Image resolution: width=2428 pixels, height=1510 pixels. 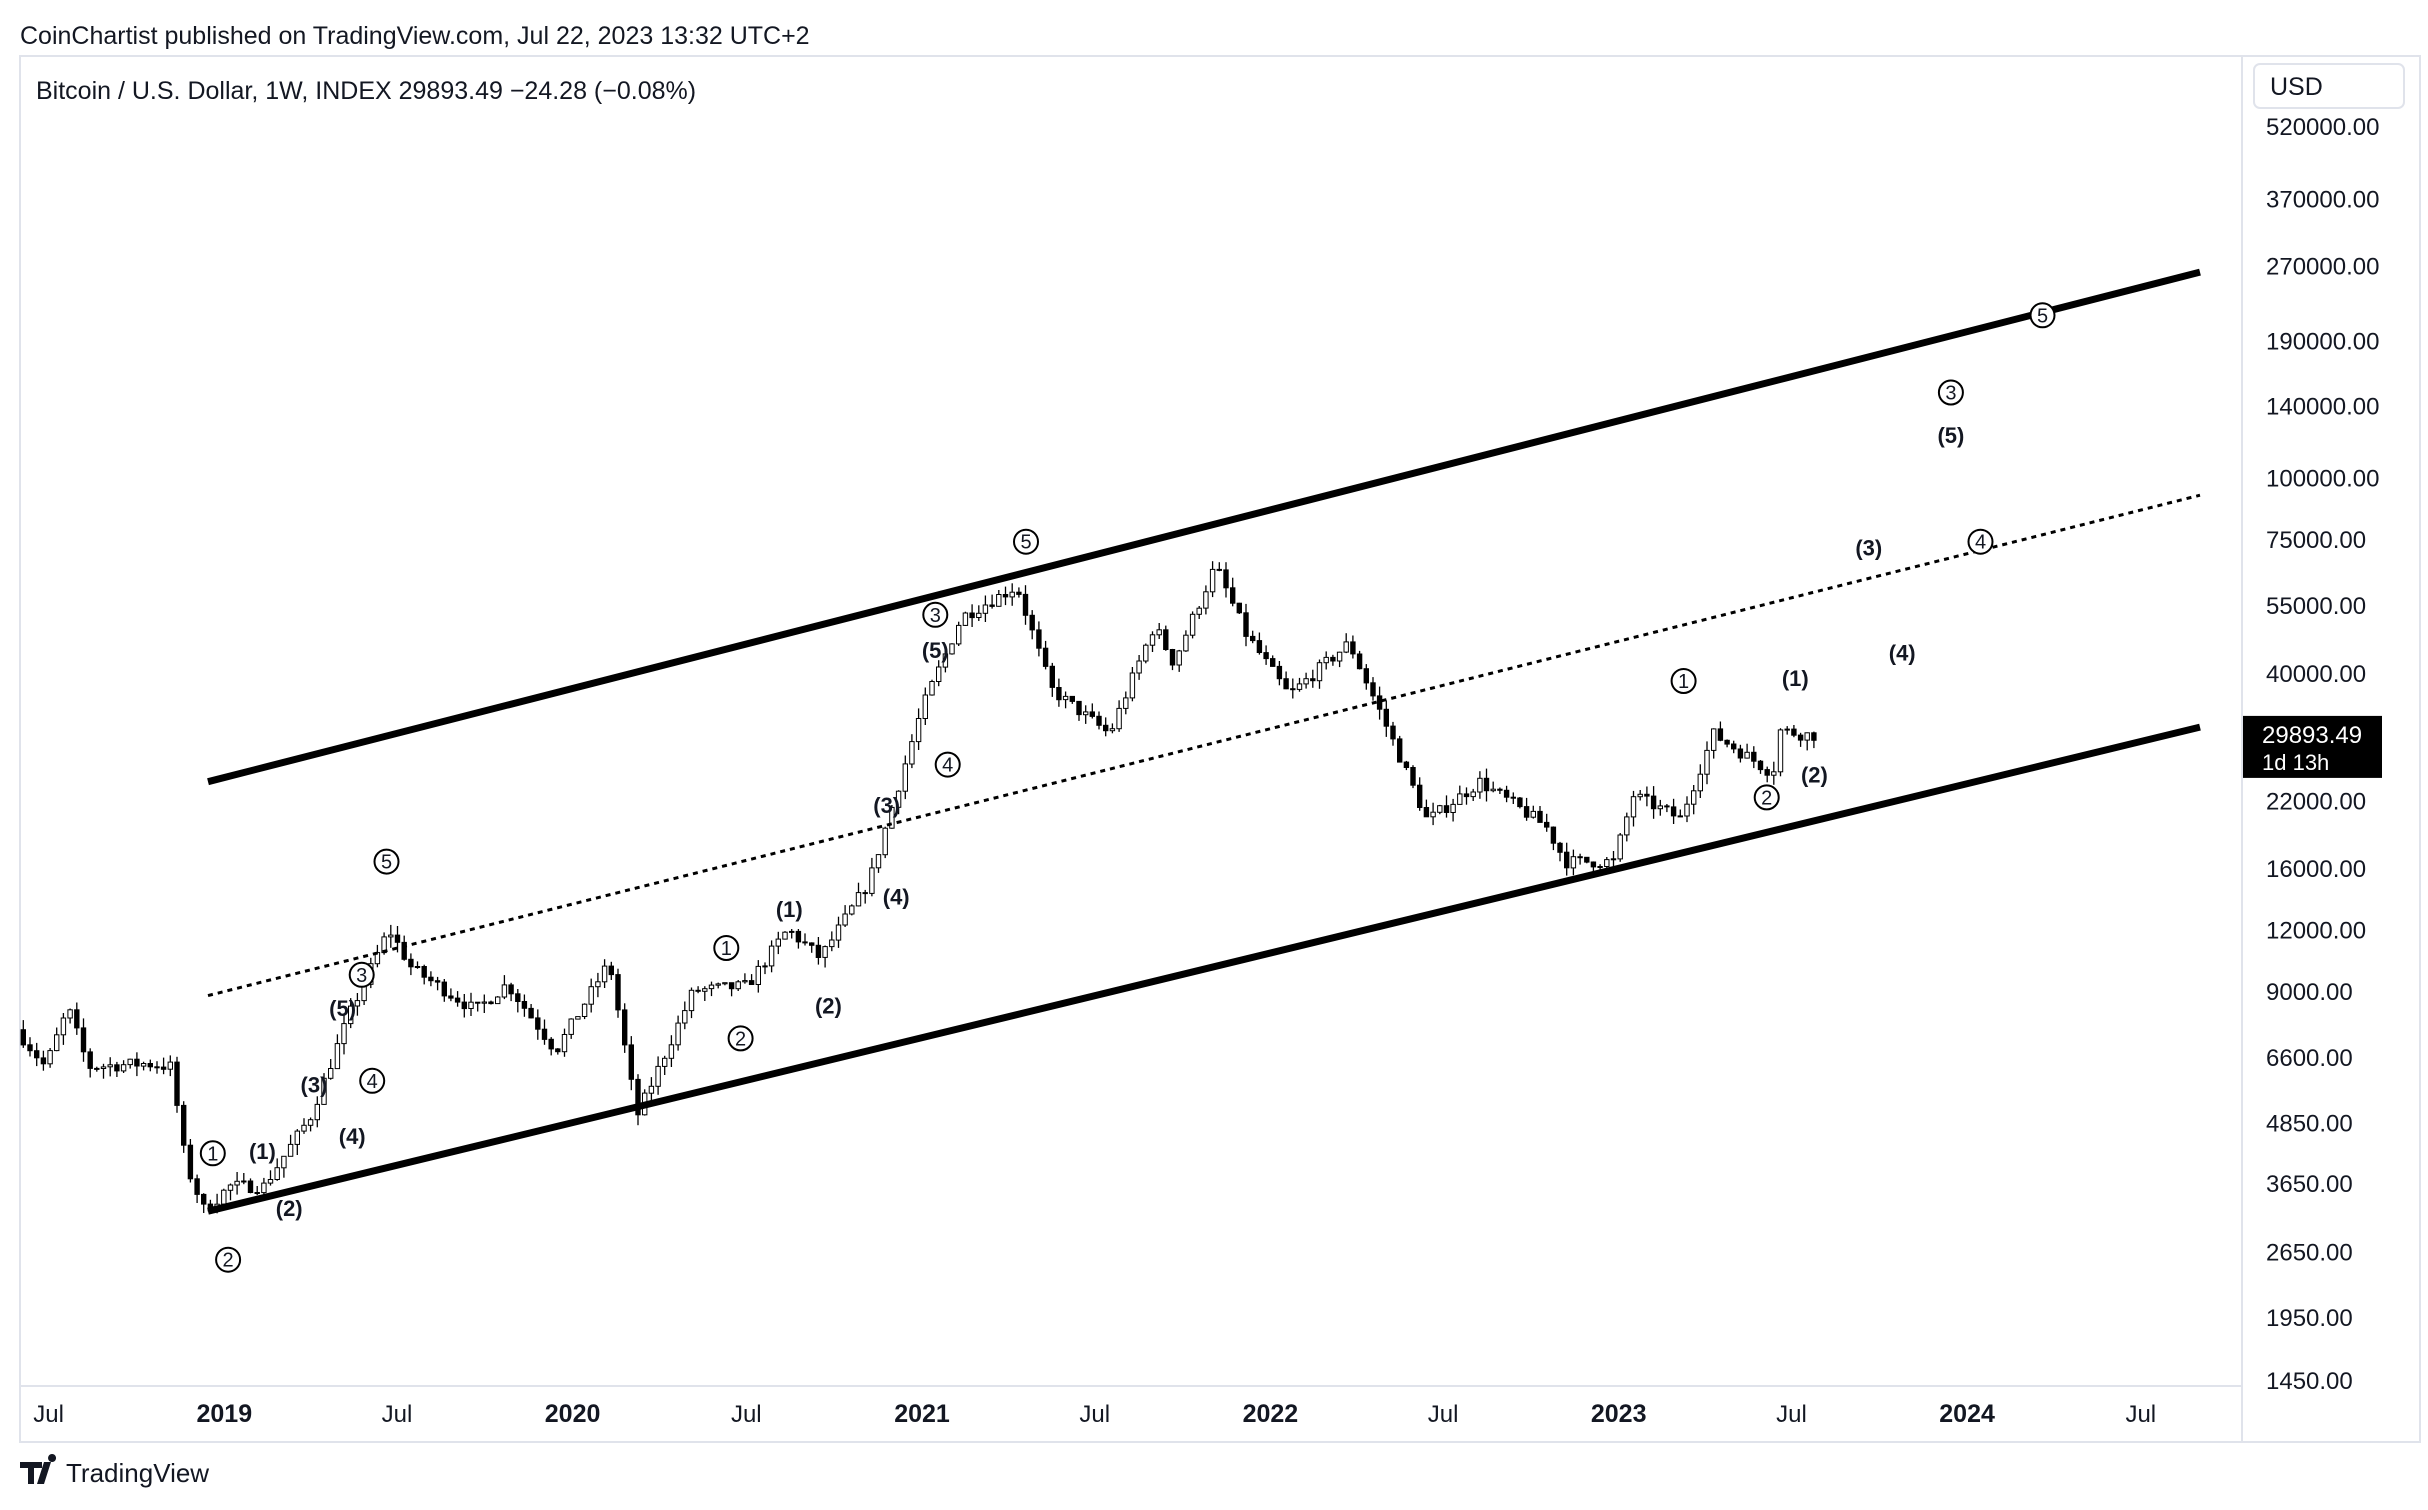 I want to click on price-tick-label: 270000.00, so click(x=2322, y=267).